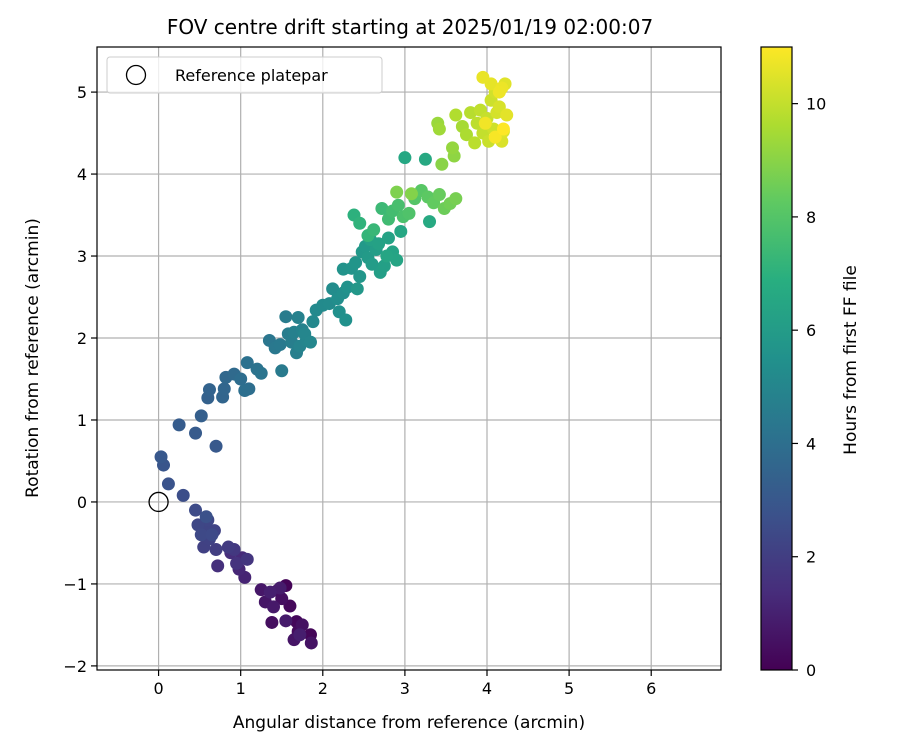 The width and height of the screenshot is (900, 750). Describe the element at coordinates (405, 688) in the screenshot. I see `x-tick-label: 3` at that location.